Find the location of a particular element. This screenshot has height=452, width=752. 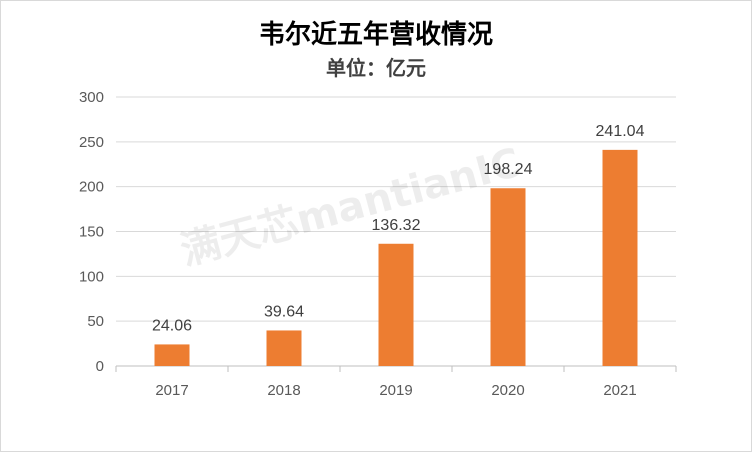

y-tick-label: 150 is located at coordinates (91, 232).